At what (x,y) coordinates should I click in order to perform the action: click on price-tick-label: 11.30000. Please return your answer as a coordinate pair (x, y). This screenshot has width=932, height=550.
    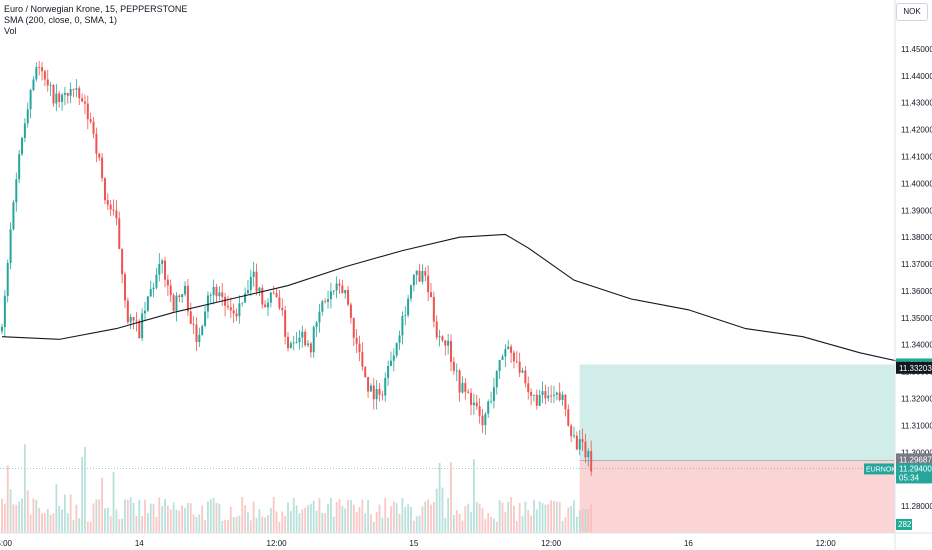
    Looking at the image, I should click on (916, 452).